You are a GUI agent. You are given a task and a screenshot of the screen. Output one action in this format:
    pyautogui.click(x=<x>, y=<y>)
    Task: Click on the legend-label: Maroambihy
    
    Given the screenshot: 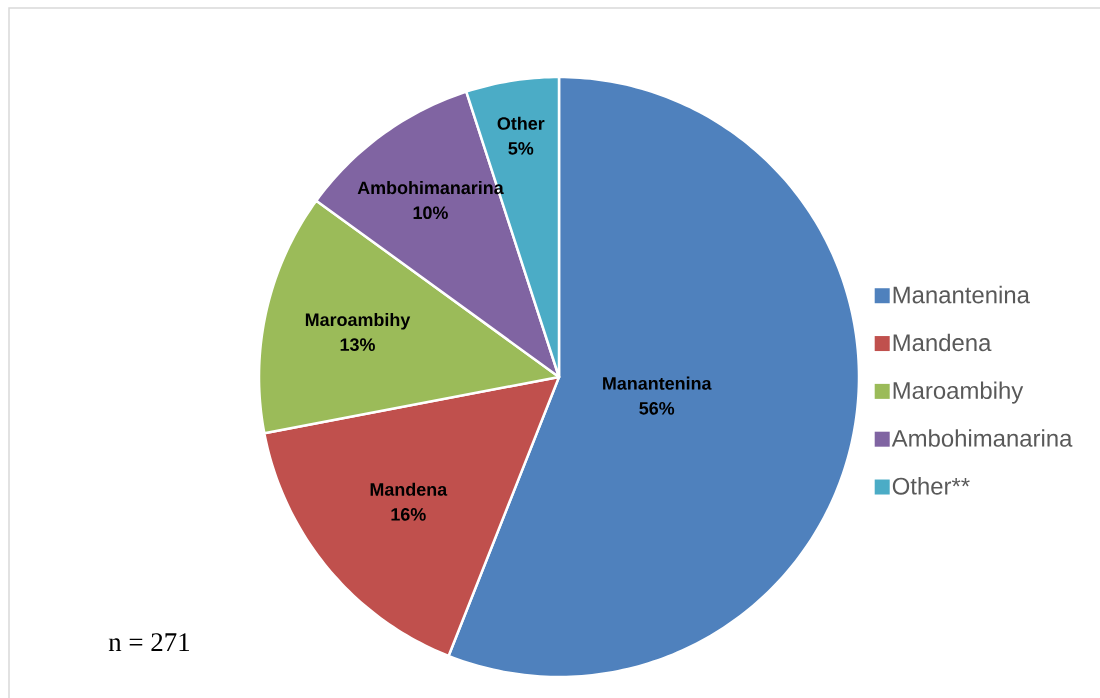 What is the action you would take?
    pyautogui.click(x=958, y=392)
    